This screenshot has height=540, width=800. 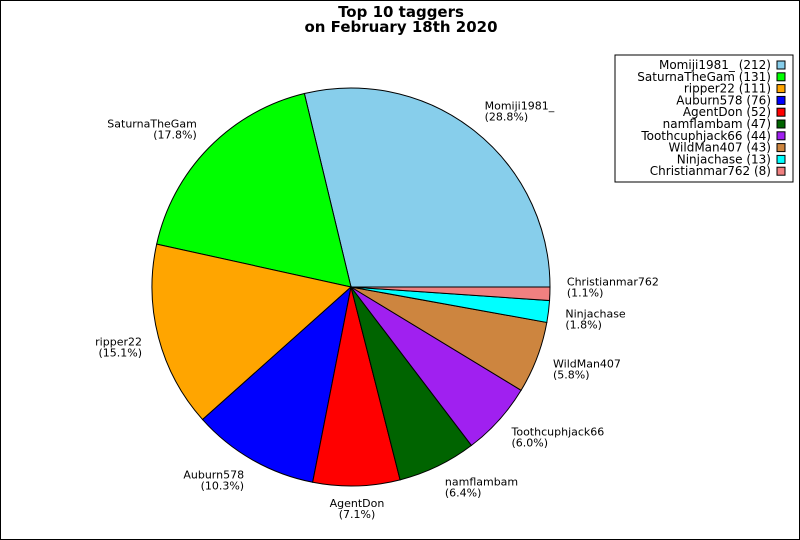 What do you see at coordinates (781, 148) in the screenshot?
I see `legend-swatch-wildman407` at bounding box center [781, 148].